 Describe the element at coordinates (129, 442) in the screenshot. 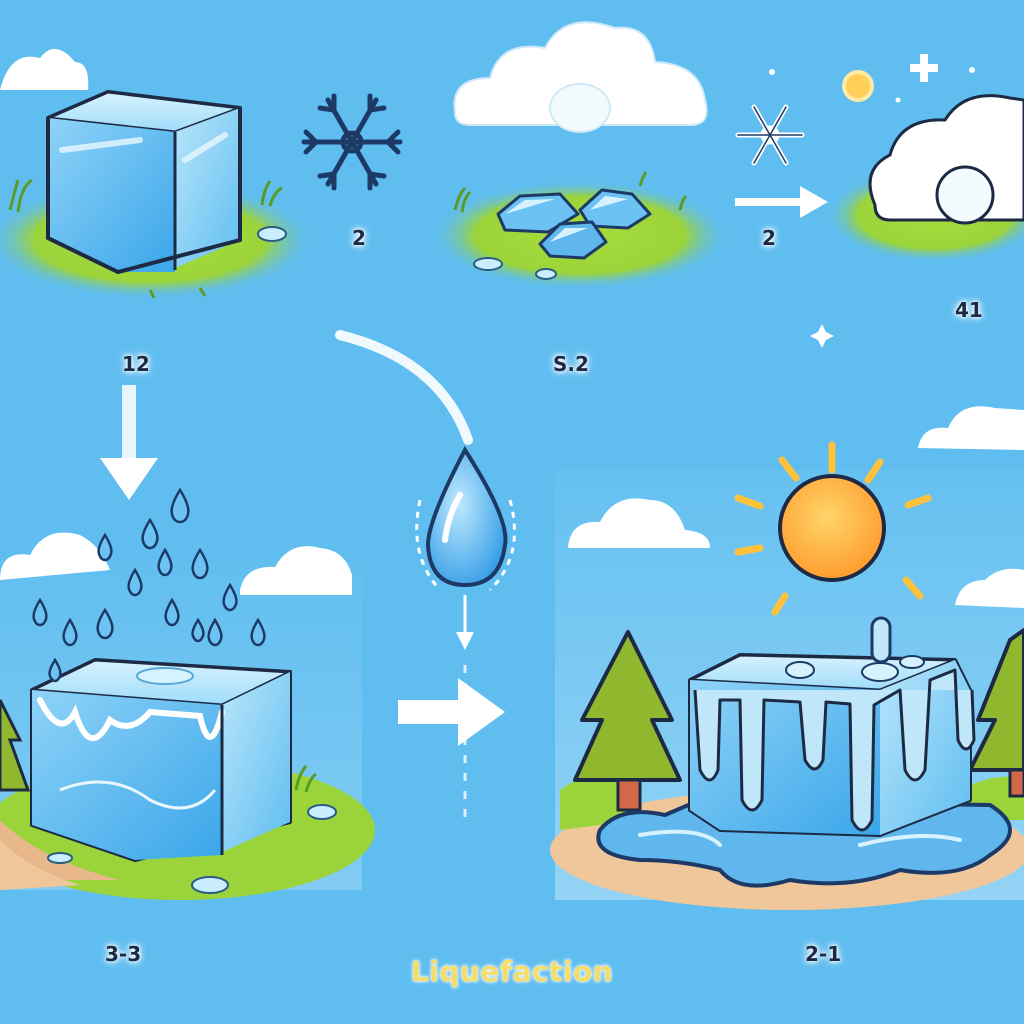

I see `arrow-down-icon` at that location.